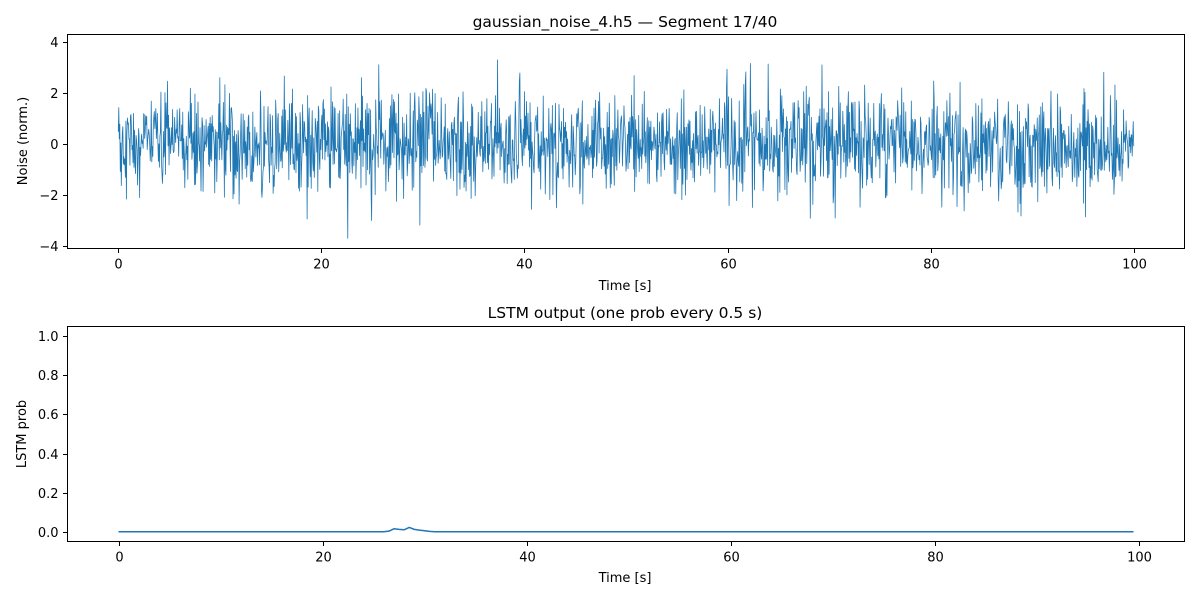 This screenshot has width=1200, height=600. I want to click on lstm-x-tick-label: 100, so click(1139, 558).